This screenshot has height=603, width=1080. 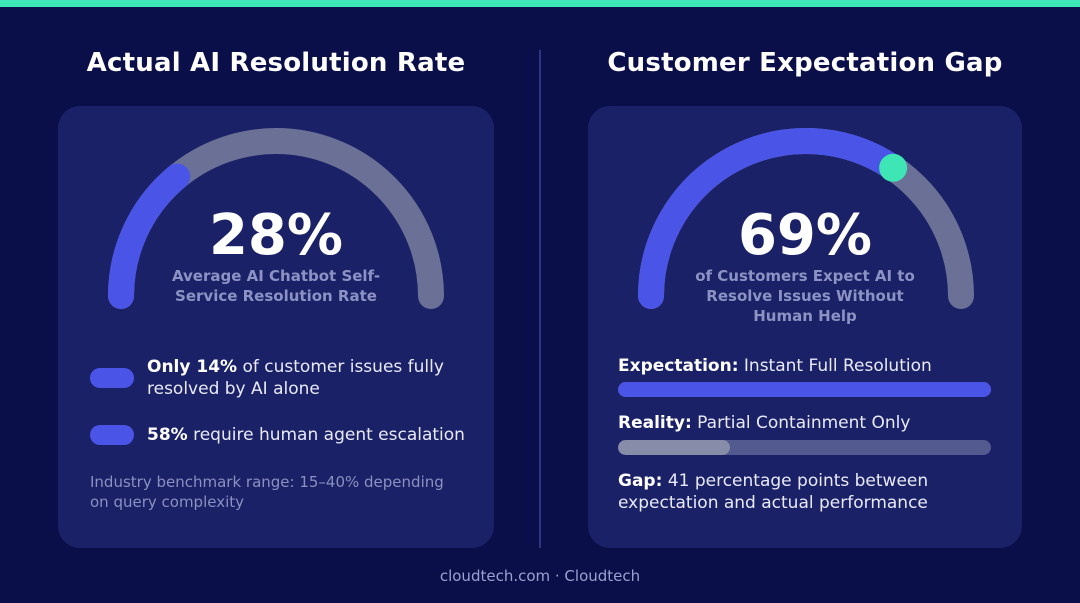 I want to click on label-bold: Reality:, so click(x=655, y=423).